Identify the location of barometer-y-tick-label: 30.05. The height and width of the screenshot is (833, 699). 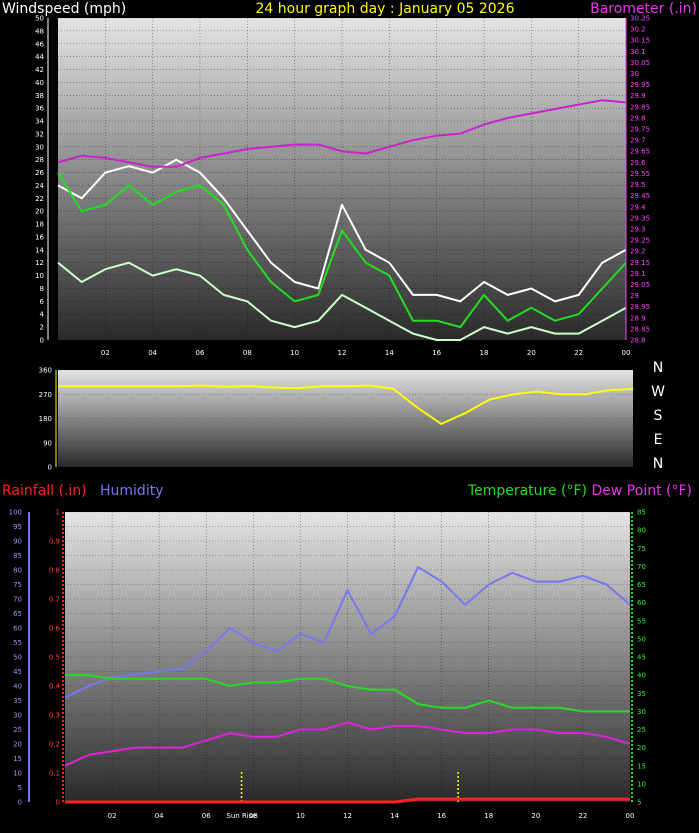
(640, 63).